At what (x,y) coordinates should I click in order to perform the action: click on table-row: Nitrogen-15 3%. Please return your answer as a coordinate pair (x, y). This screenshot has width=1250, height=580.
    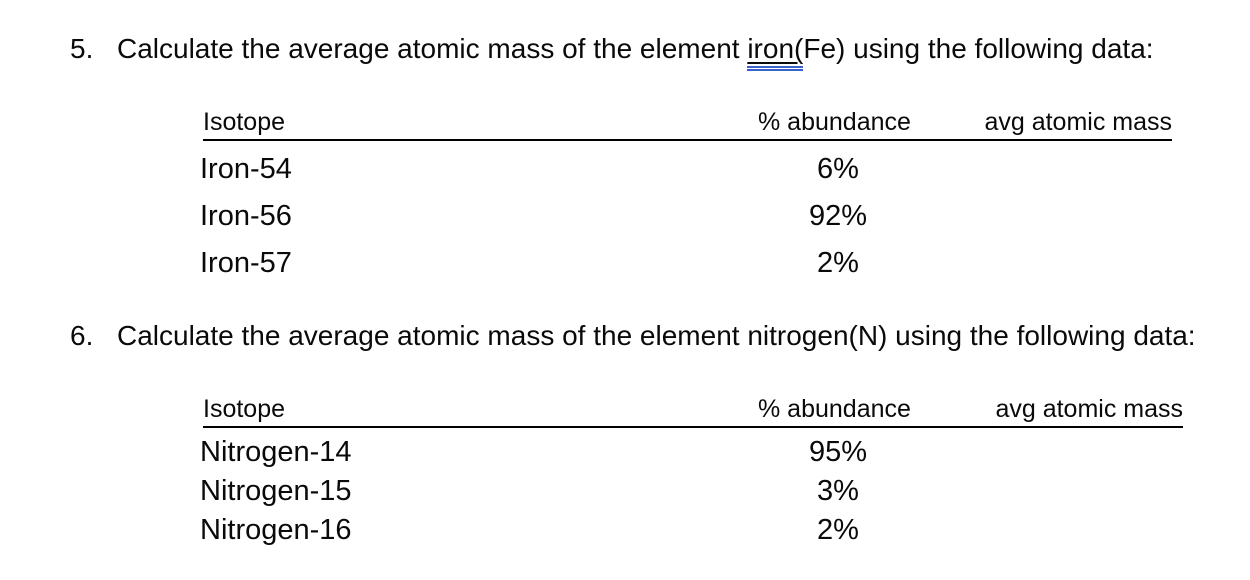
    Looking at the image, I should click on (691, 491).